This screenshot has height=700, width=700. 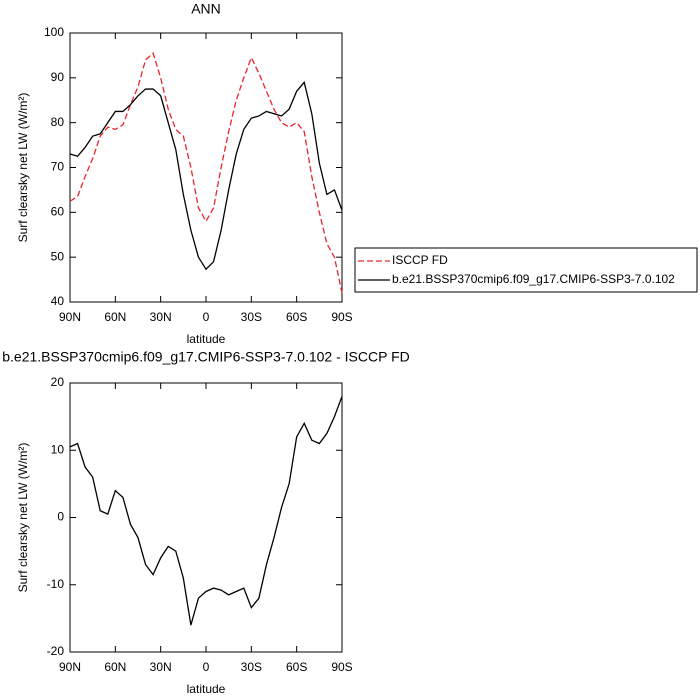 I want to click on y-tick-label: 20, so click(x=58, y=382).